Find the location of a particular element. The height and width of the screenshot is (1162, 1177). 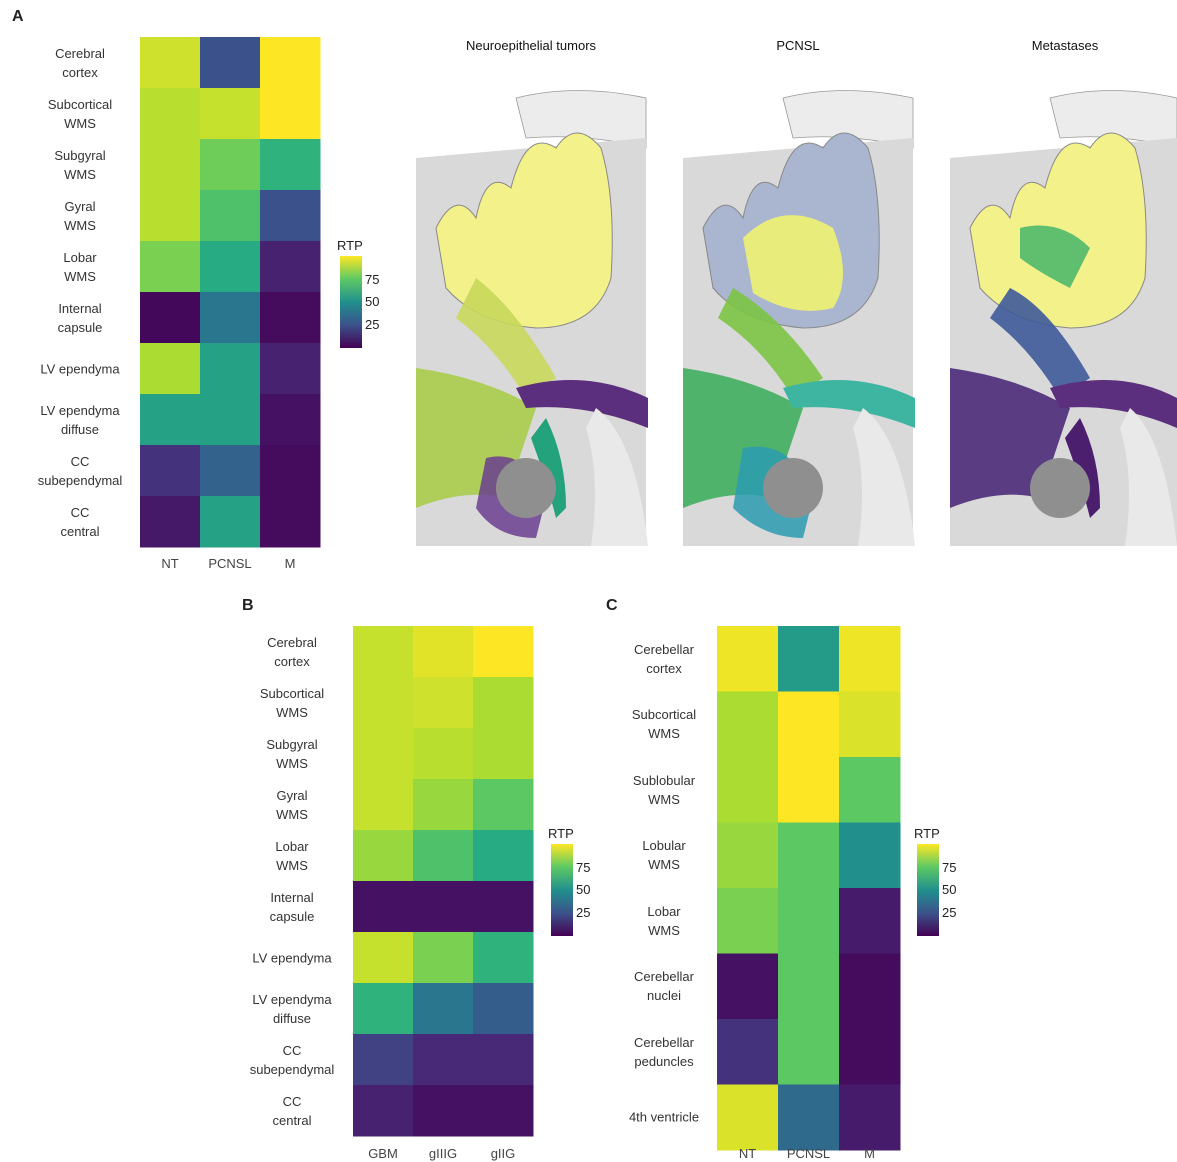

brain-illustration-metastases is located at coordinates (1063, 312).